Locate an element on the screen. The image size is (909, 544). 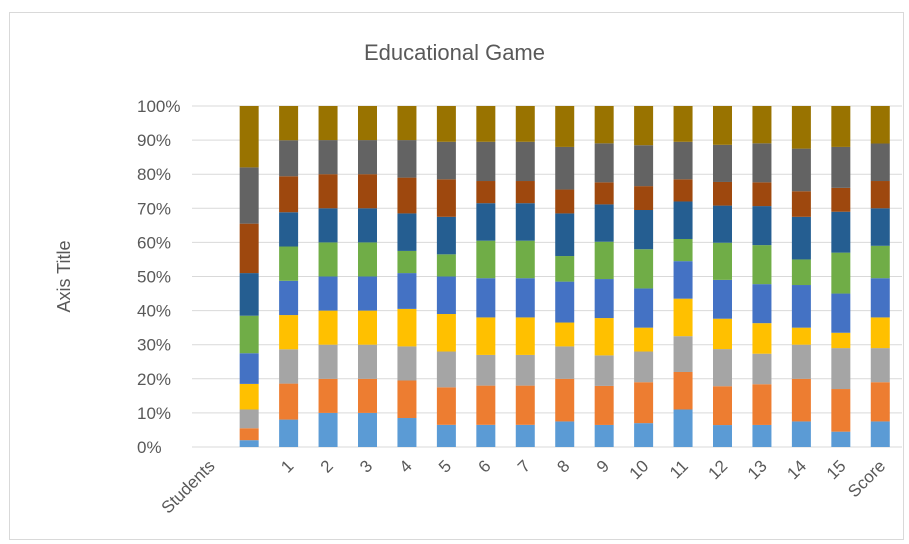
x-tick-label: 3 is located at coordinates (366, 466).